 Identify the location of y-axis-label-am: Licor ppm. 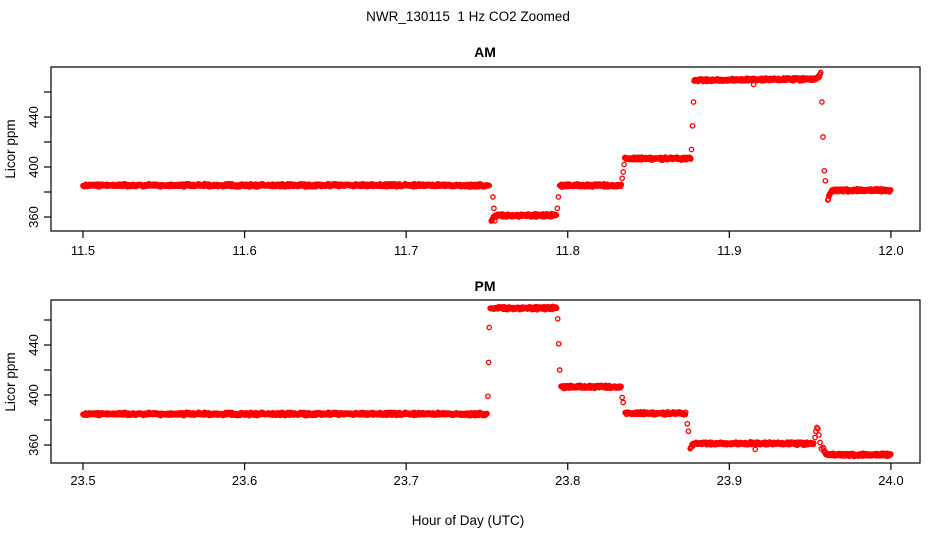
(10, 148).